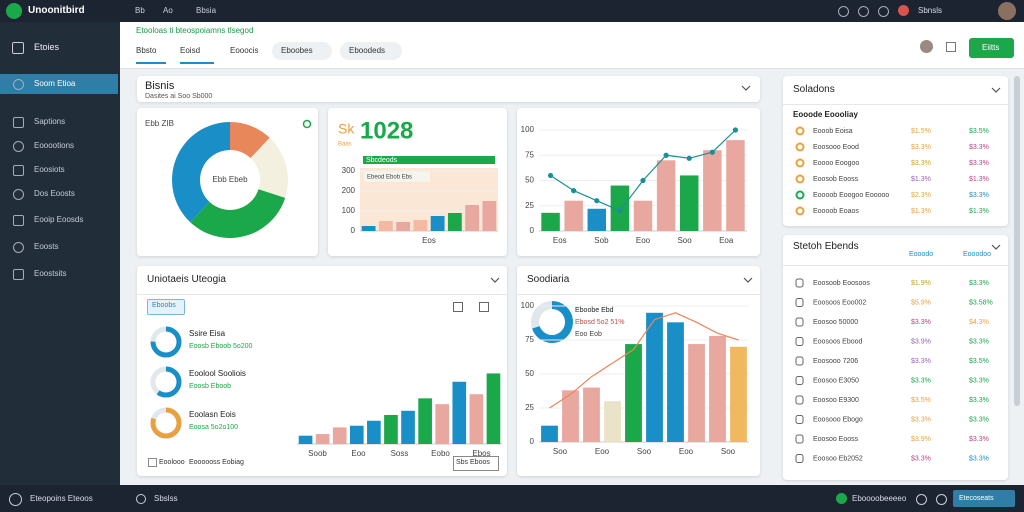  I want to click on sidebar-item: Dos Eoosts, so click(54, 193).